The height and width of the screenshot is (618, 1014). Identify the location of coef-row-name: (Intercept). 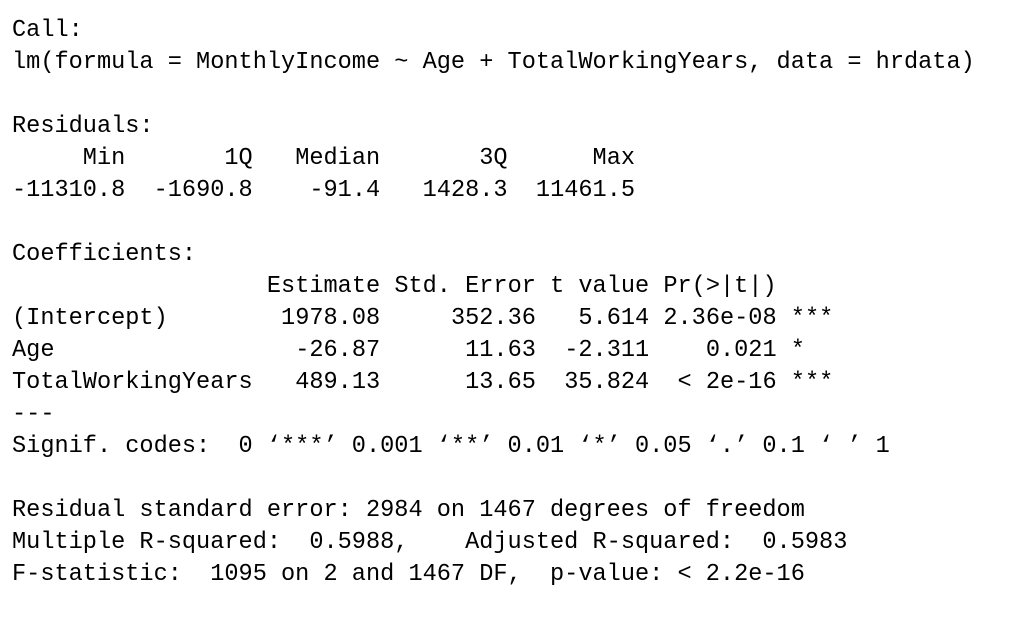
(90, 318).